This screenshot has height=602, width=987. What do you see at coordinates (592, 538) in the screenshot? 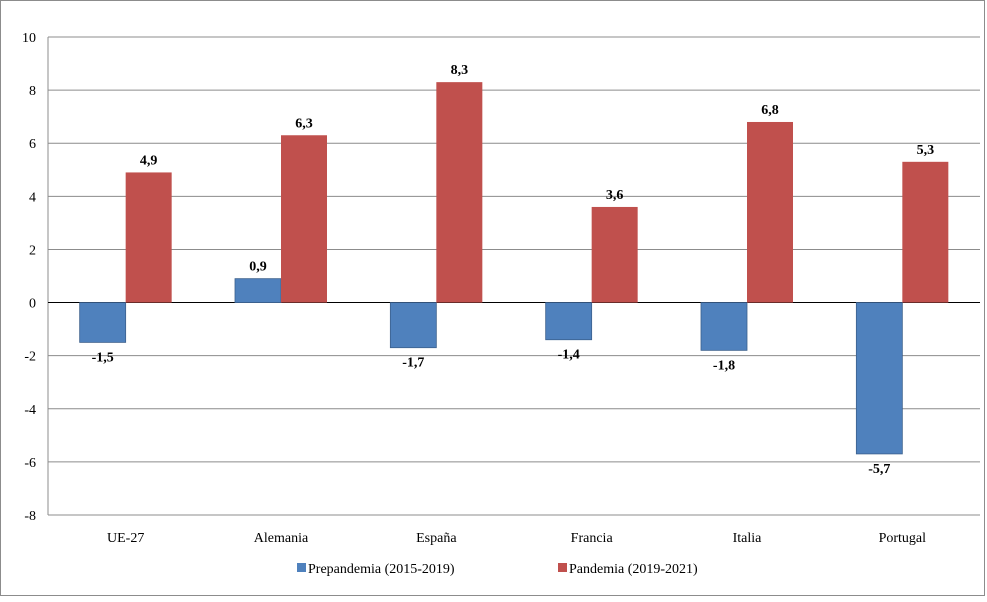
I see `x-category-label: Francia` at bounding box center [592, 538].